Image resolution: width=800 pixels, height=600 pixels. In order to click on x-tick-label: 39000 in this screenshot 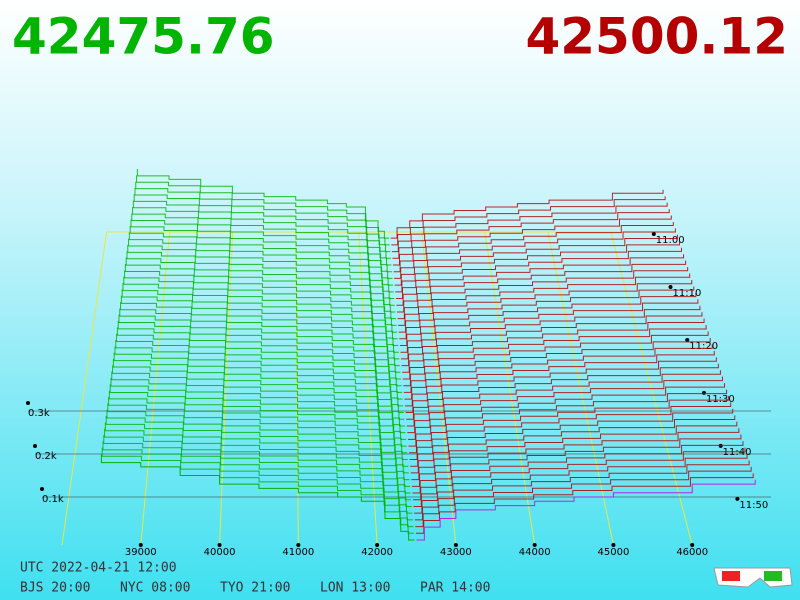, I will do `click(141, 552)`.